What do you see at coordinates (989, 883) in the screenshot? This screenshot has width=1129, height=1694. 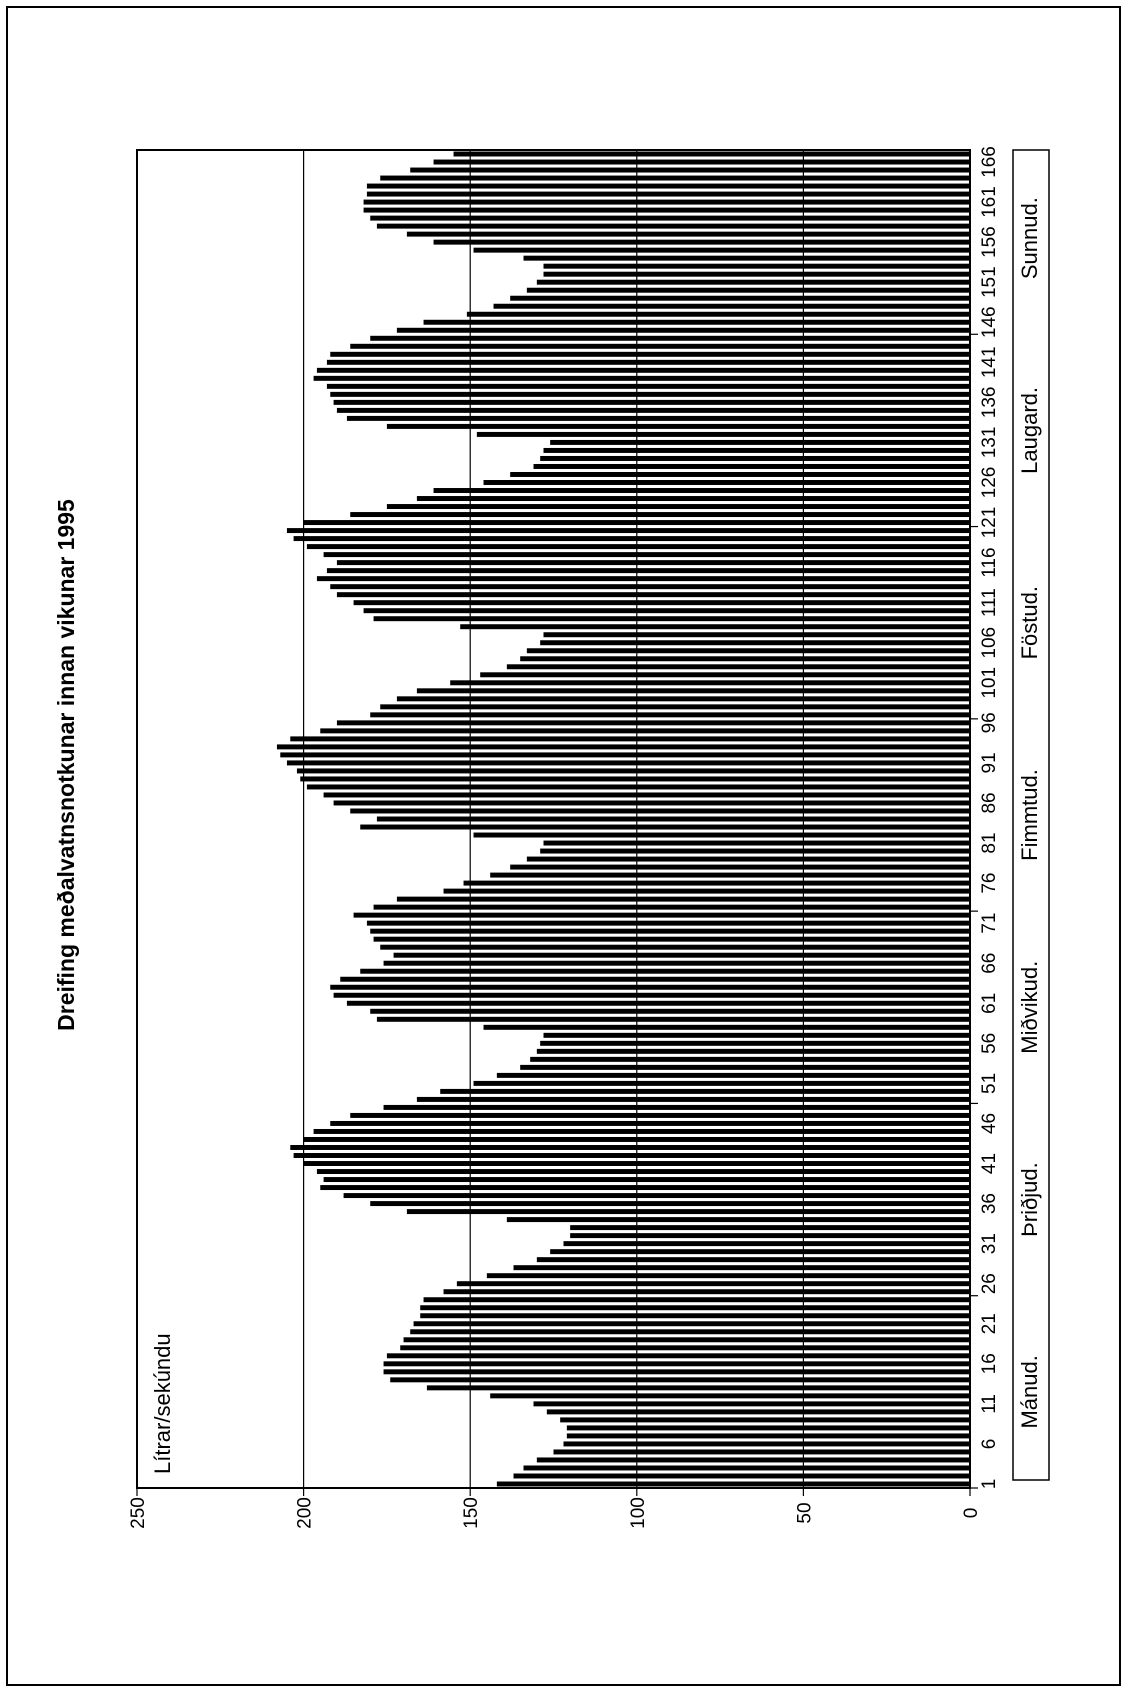 I see `category-tick-label: 76` at bounding box center [989, 883].